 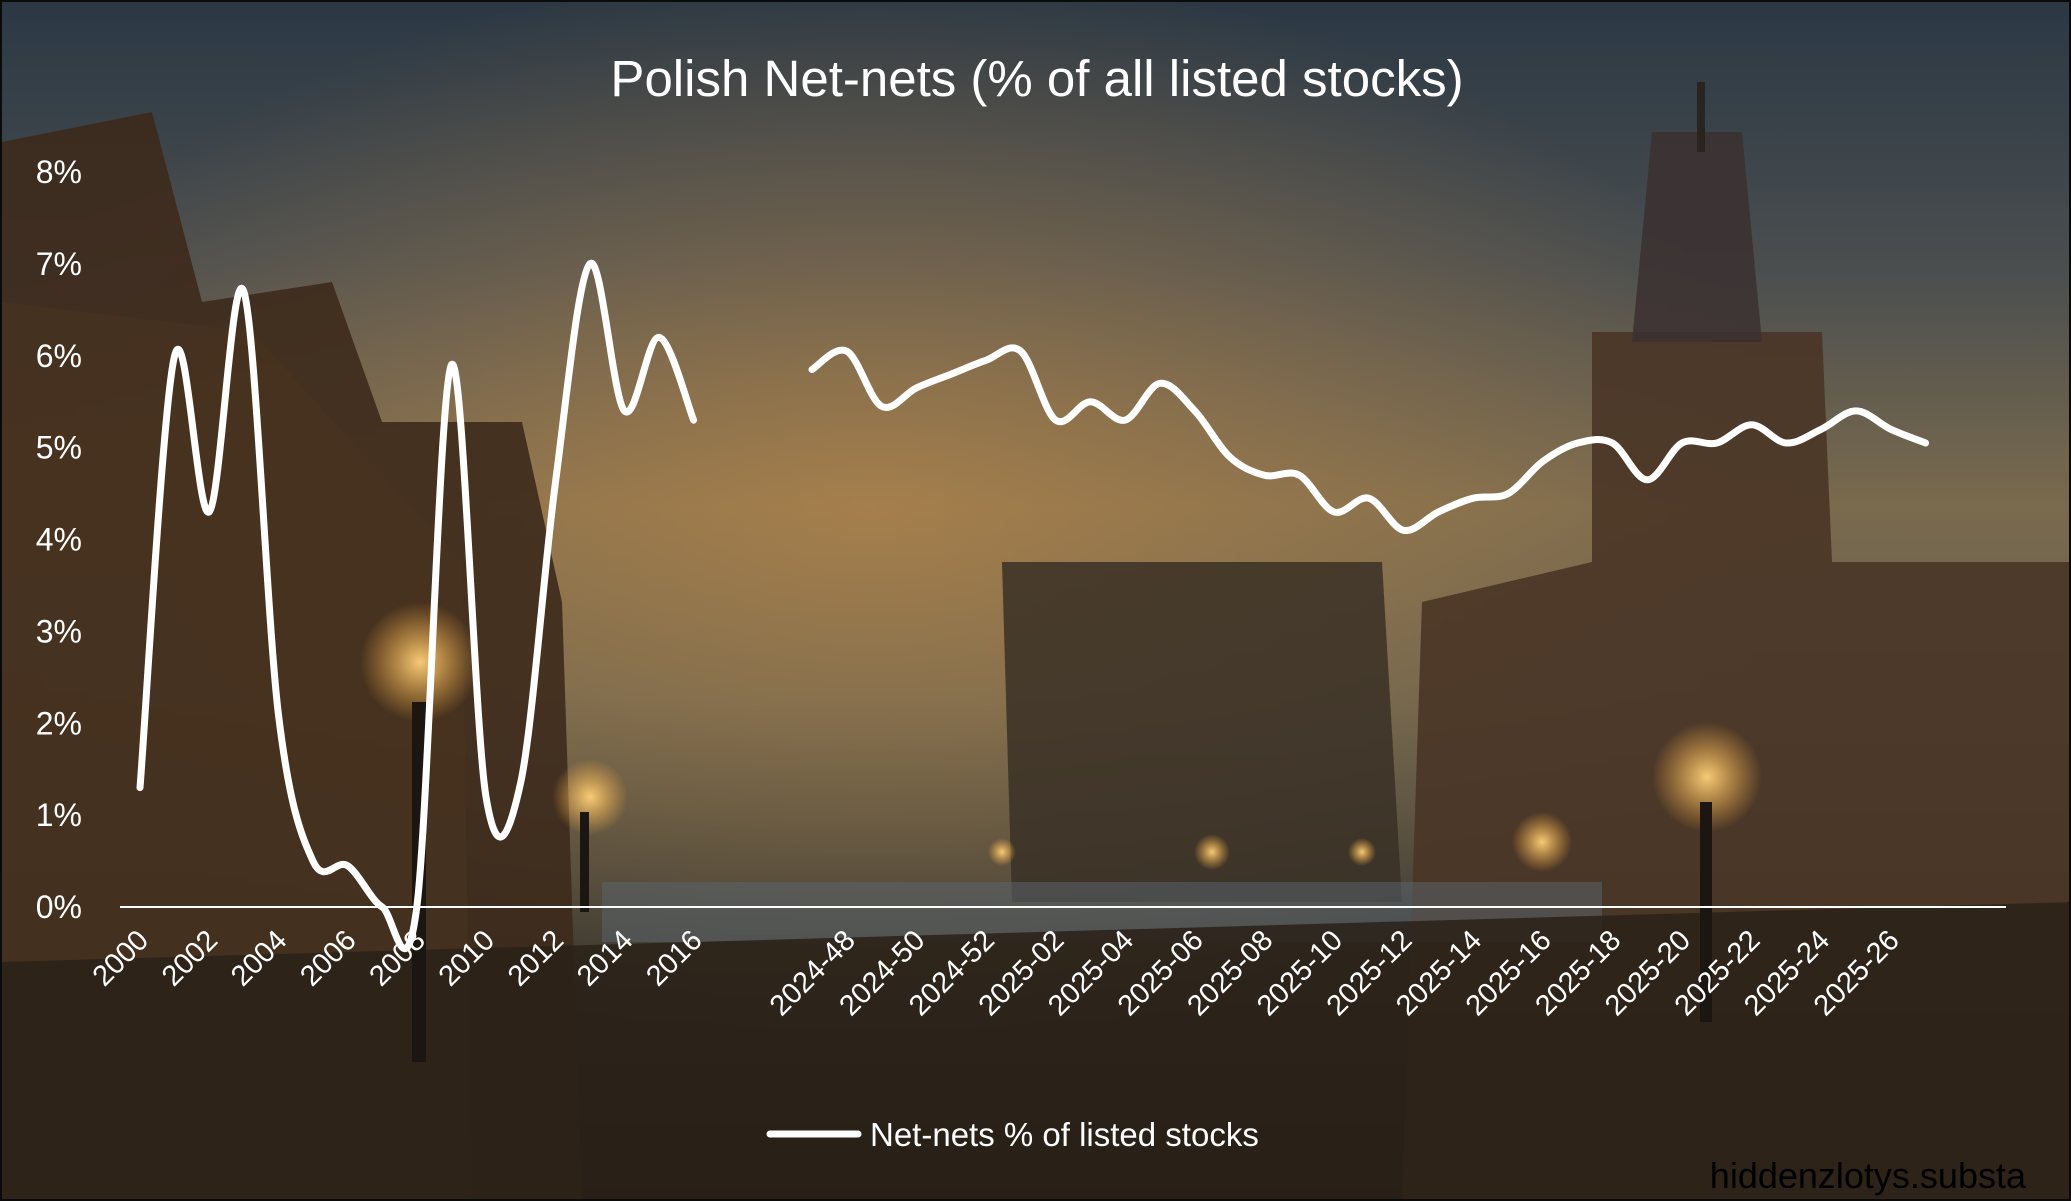 I want to click on credit-text: hiddenzlotys.substa, so click(x=1868, y=1175).